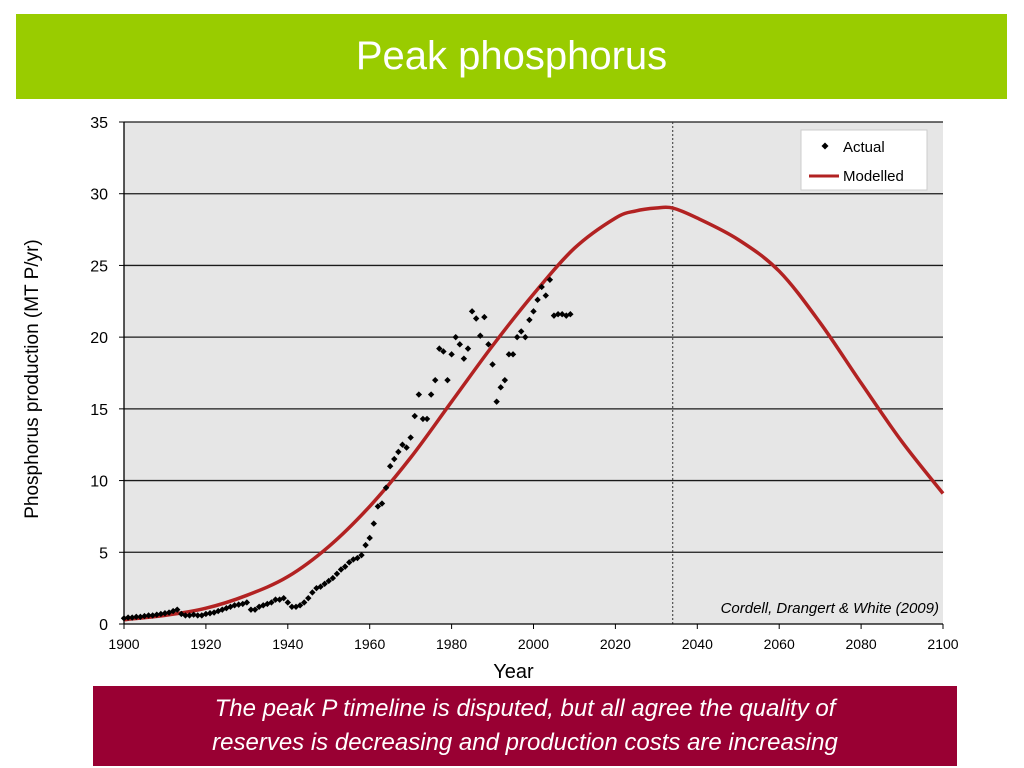  Describe the element at coordinates (779, 644) in the screenshot. I see `x-tick-label: 2060` at that location.